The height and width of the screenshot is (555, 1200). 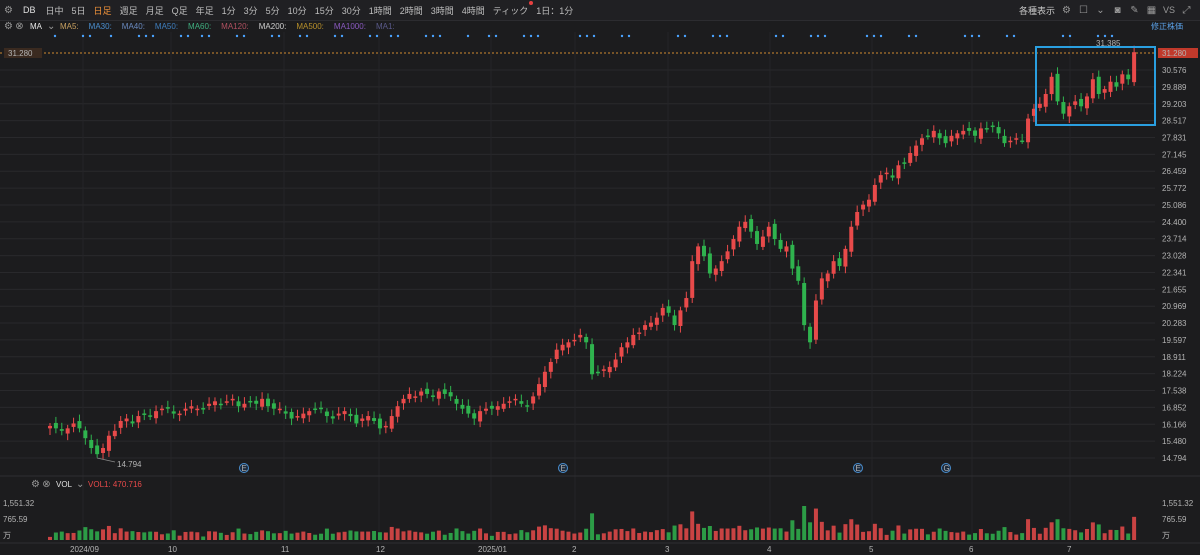 What do you see at coordinates (8, 10) in the screenshot?
I see `settings-icon: ⚙` at bounding box center [8, 10].